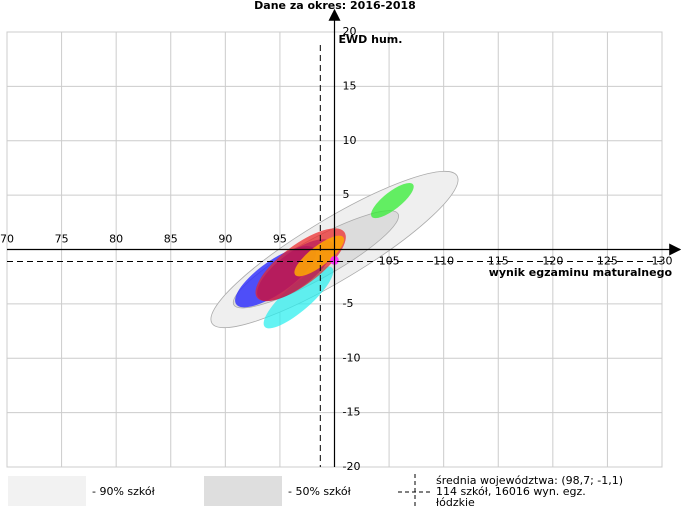 This screenshot has width=683, height=509. Describe the element at coordinates (280, 239) in the screenshot. I see `x-tick-label: 95` at that location.